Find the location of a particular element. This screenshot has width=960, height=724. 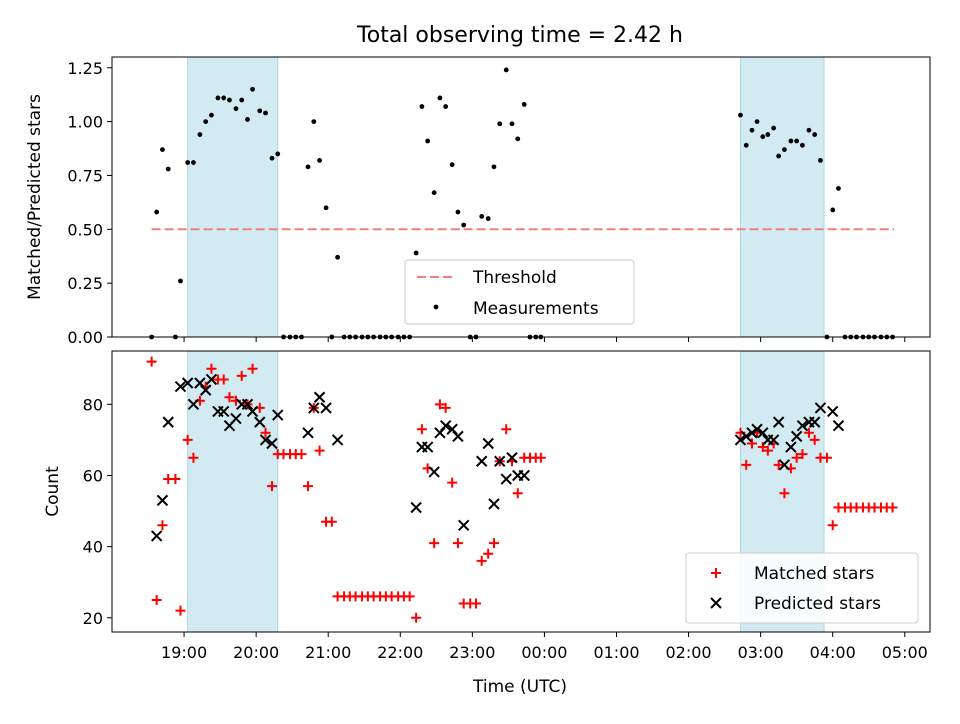

legend-predicted-label: Predicted stars is located at coordinates (817, 604).